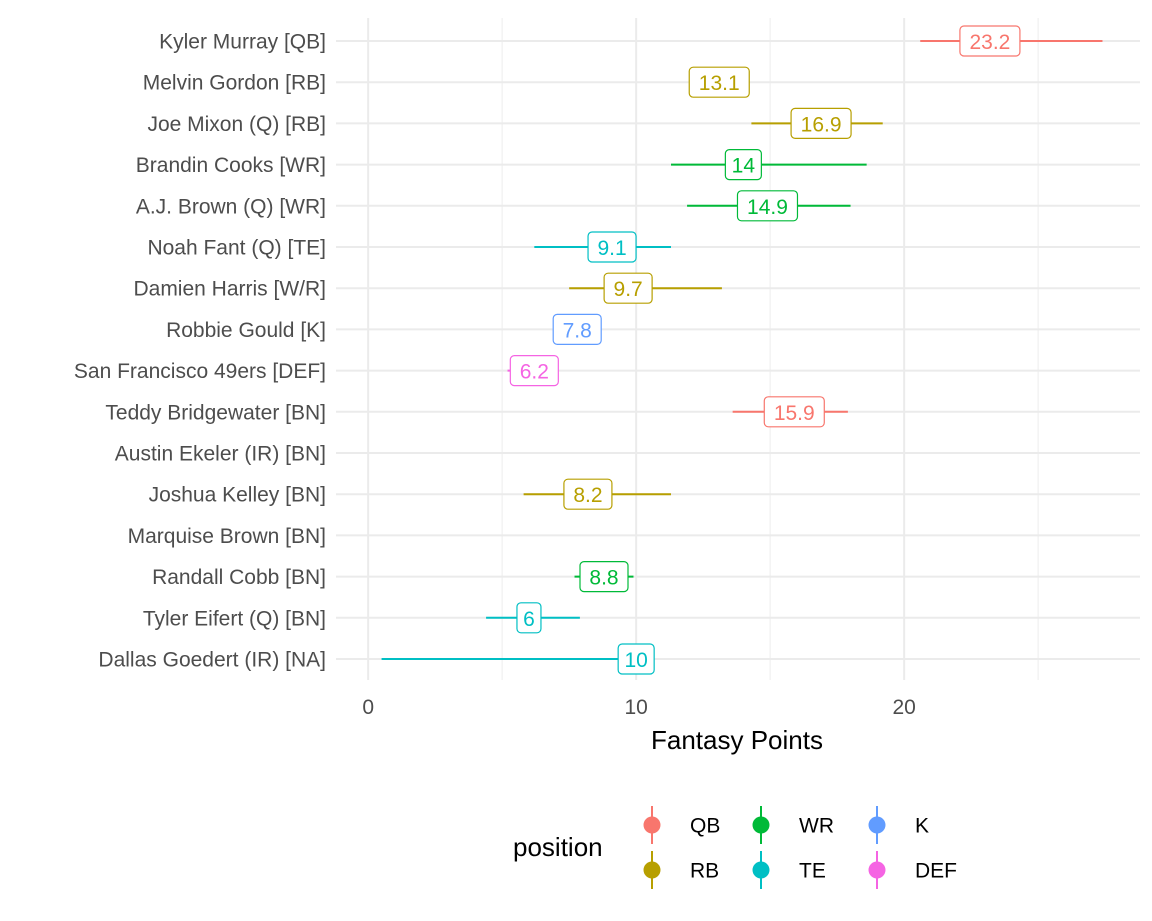 The image size is (1152, 921). What do you see at coordinates (704, 871) in the screenshot?
I see `legend-label: RB` at bounding box center [704, 871].